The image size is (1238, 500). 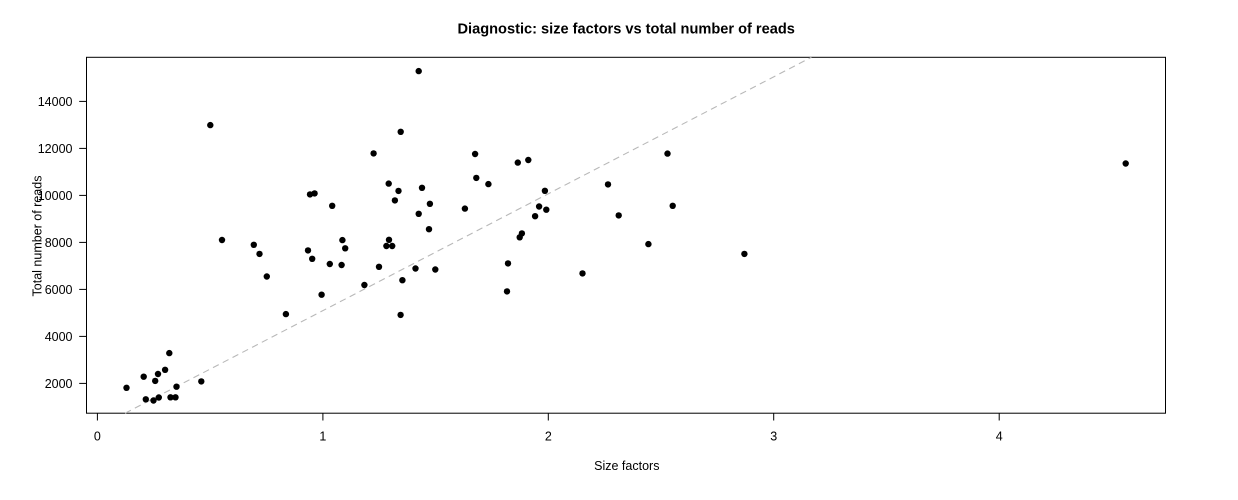 What do you see at coordinates (59, 337) in the screenshot?
I see `svg-text: 4000` at bounding box center [59, 337].